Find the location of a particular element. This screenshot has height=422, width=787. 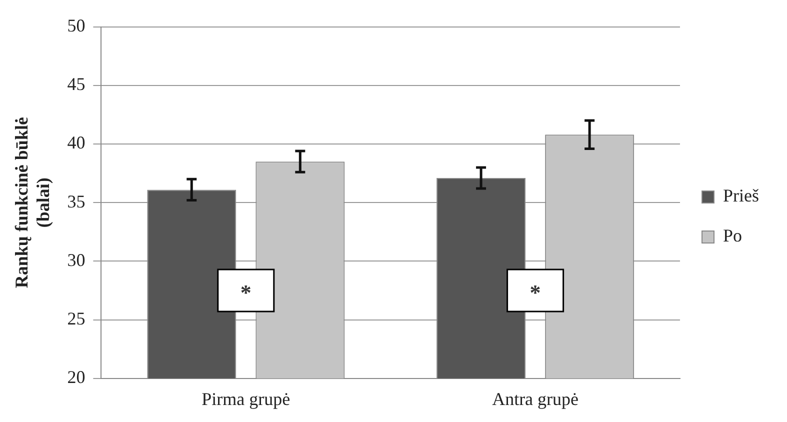

y-axis-title: Rankų funkcinė būklė (balai) is located at coordinates (32, 202).